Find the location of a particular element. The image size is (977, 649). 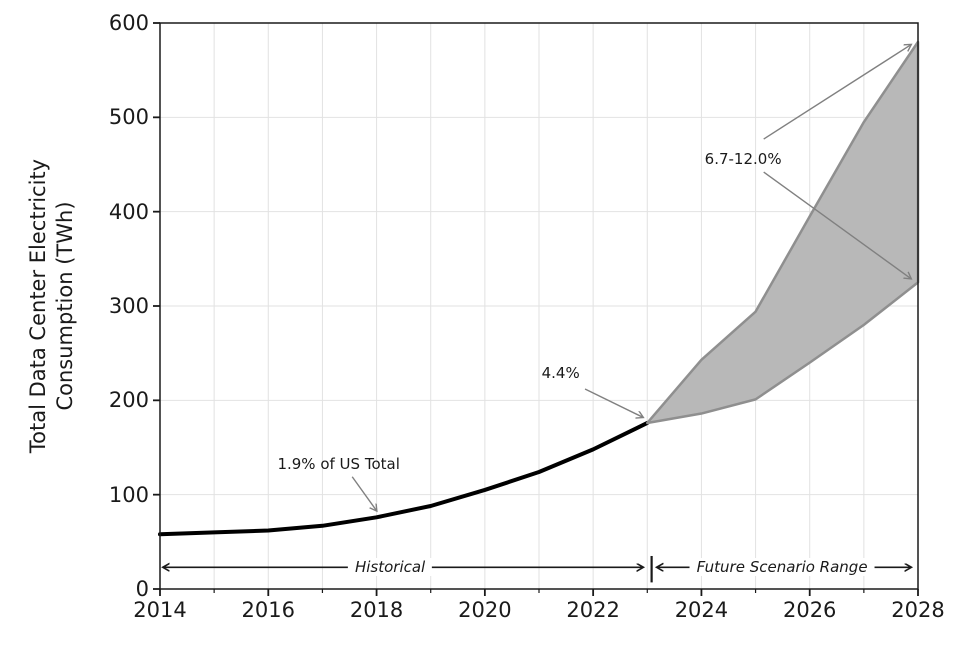

y-tick-label: 300 is located at coordinates (128, 306).